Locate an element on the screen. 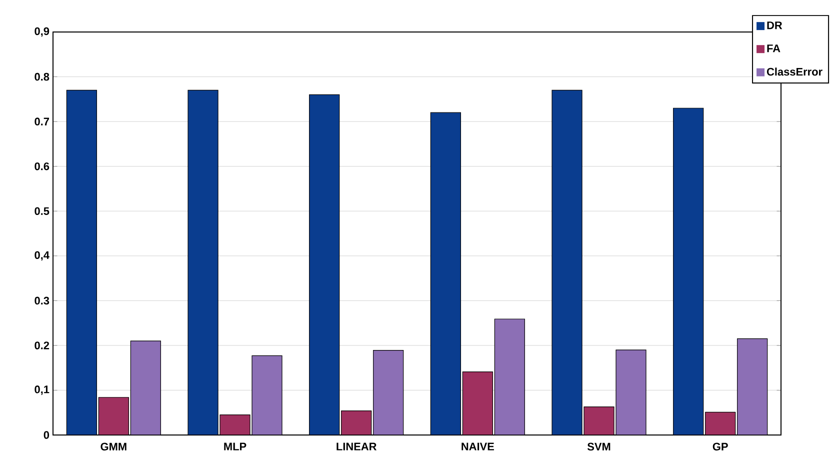 Image resolution: width=831 pixels, height=464 pixels. y-tick-label: 0.5 is located at coordinates (42, 211).